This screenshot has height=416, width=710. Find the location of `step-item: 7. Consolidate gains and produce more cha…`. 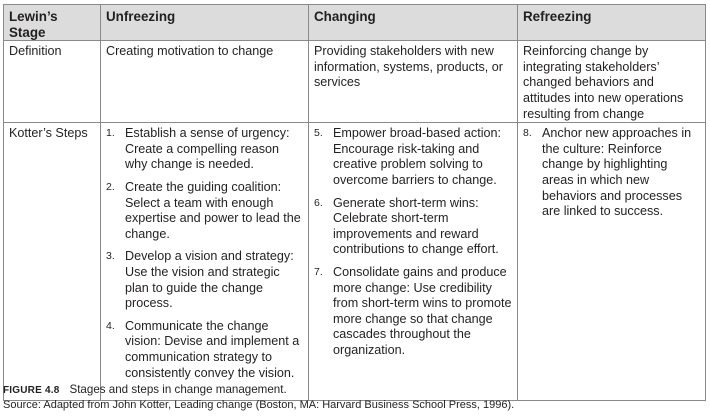

step-item: 7. Consolidate gains and produce more cha… is located at coordinates (413, 312).